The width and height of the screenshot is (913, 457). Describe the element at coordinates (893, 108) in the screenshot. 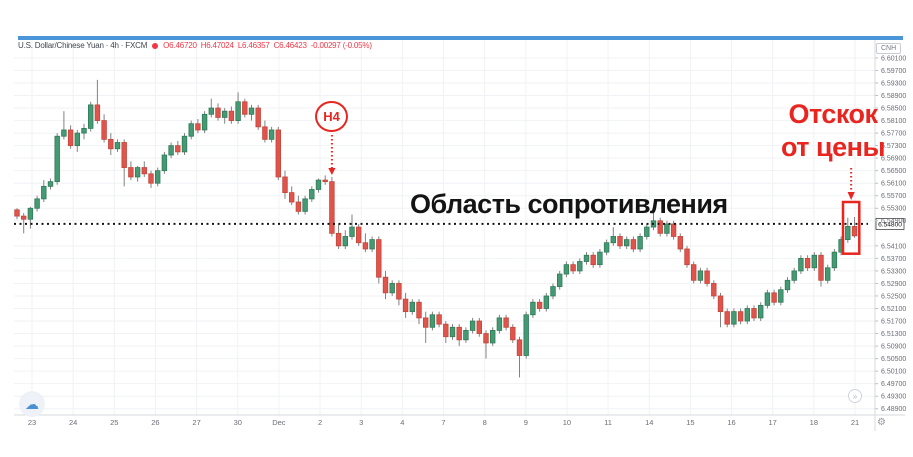

I see `price-tick-label: 6.58500` at that location.